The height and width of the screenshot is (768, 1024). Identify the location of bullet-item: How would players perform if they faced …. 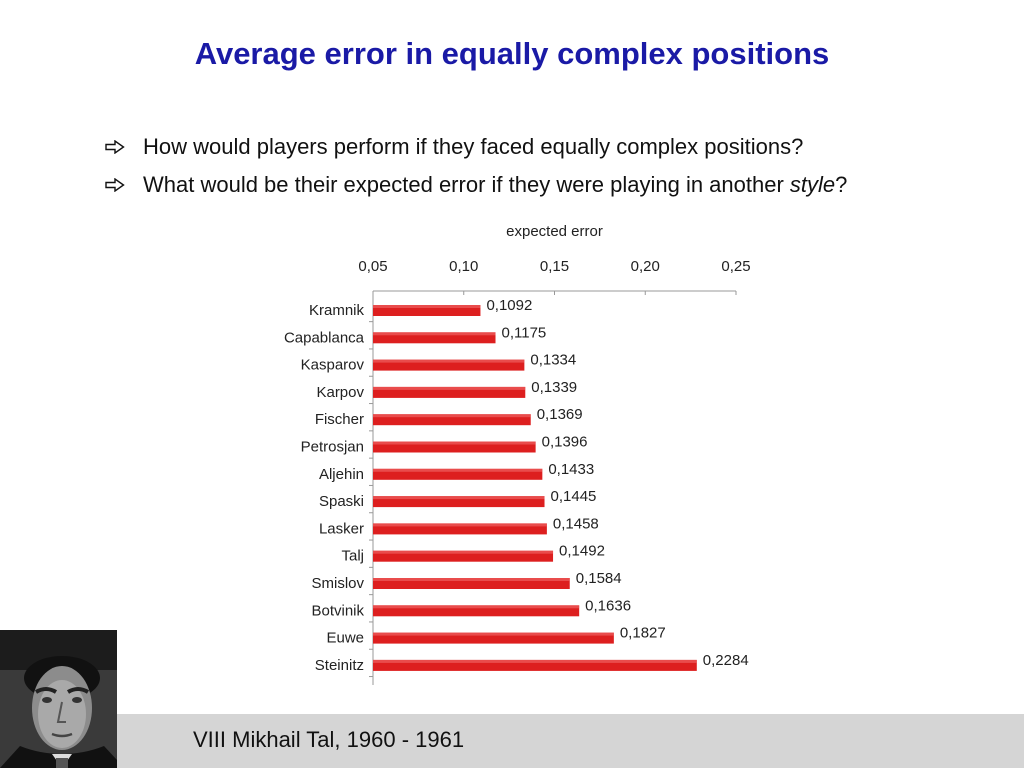
(555, 147).